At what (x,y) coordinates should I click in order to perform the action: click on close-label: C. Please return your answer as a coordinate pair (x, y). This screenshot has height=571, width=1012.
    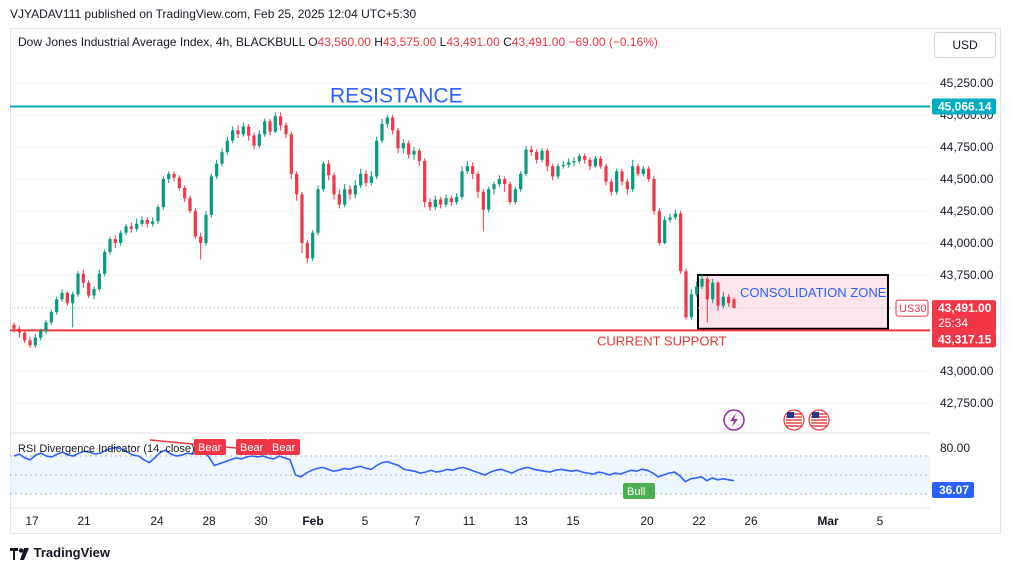
    Looking at the image, I should click on (507, 42).